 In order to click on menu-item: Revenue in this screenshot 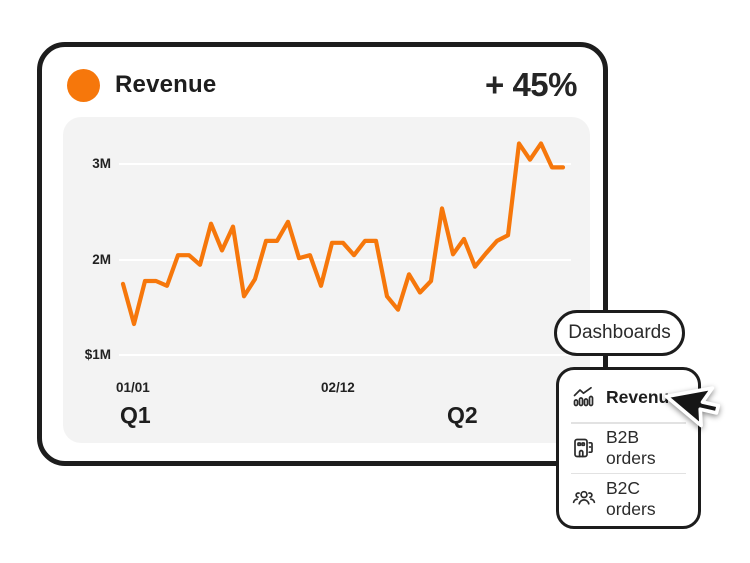, I will do `click(628, 397)`.